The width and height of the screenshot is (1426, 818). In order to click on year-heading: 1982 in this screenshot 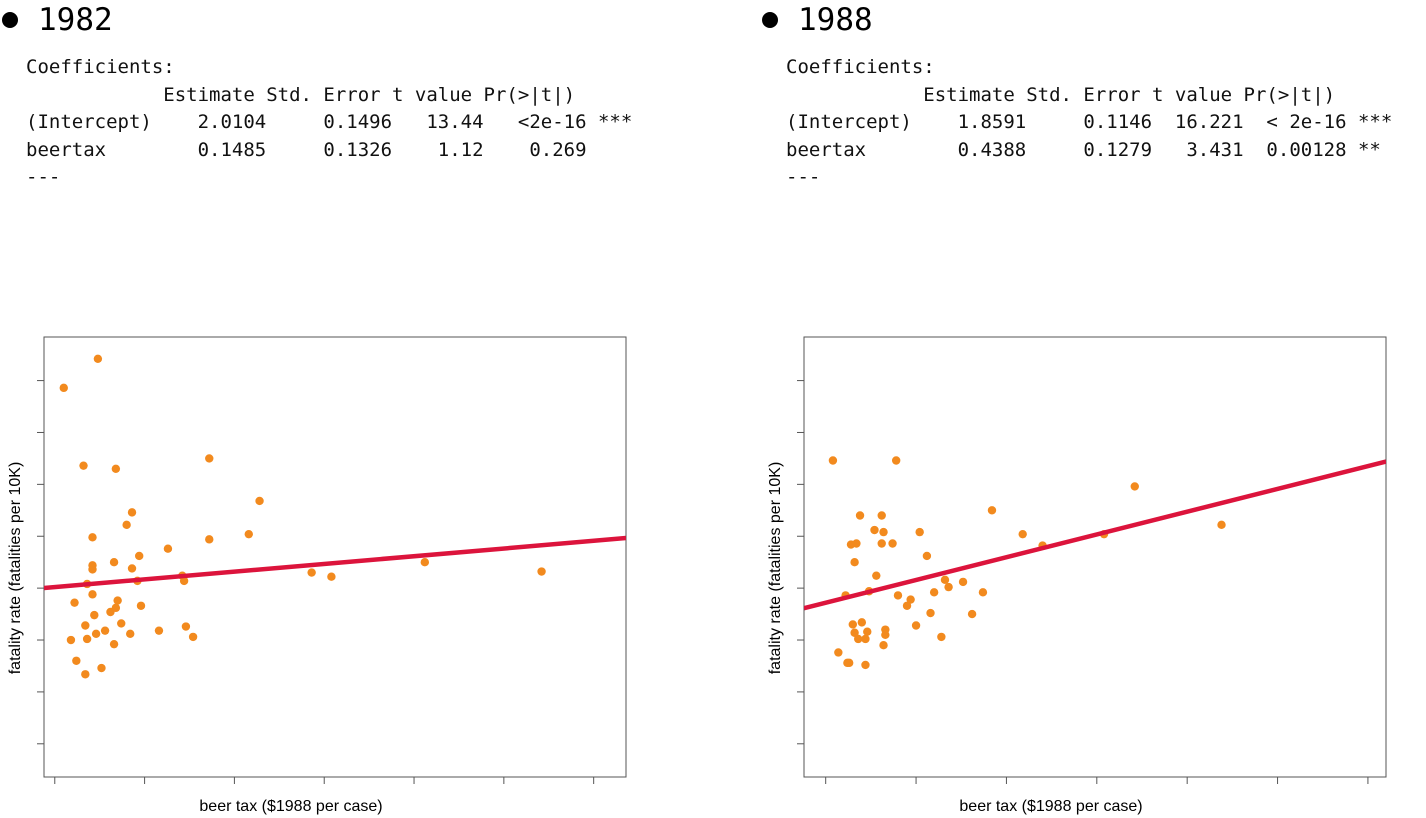, I will do `click(56, 20)`.